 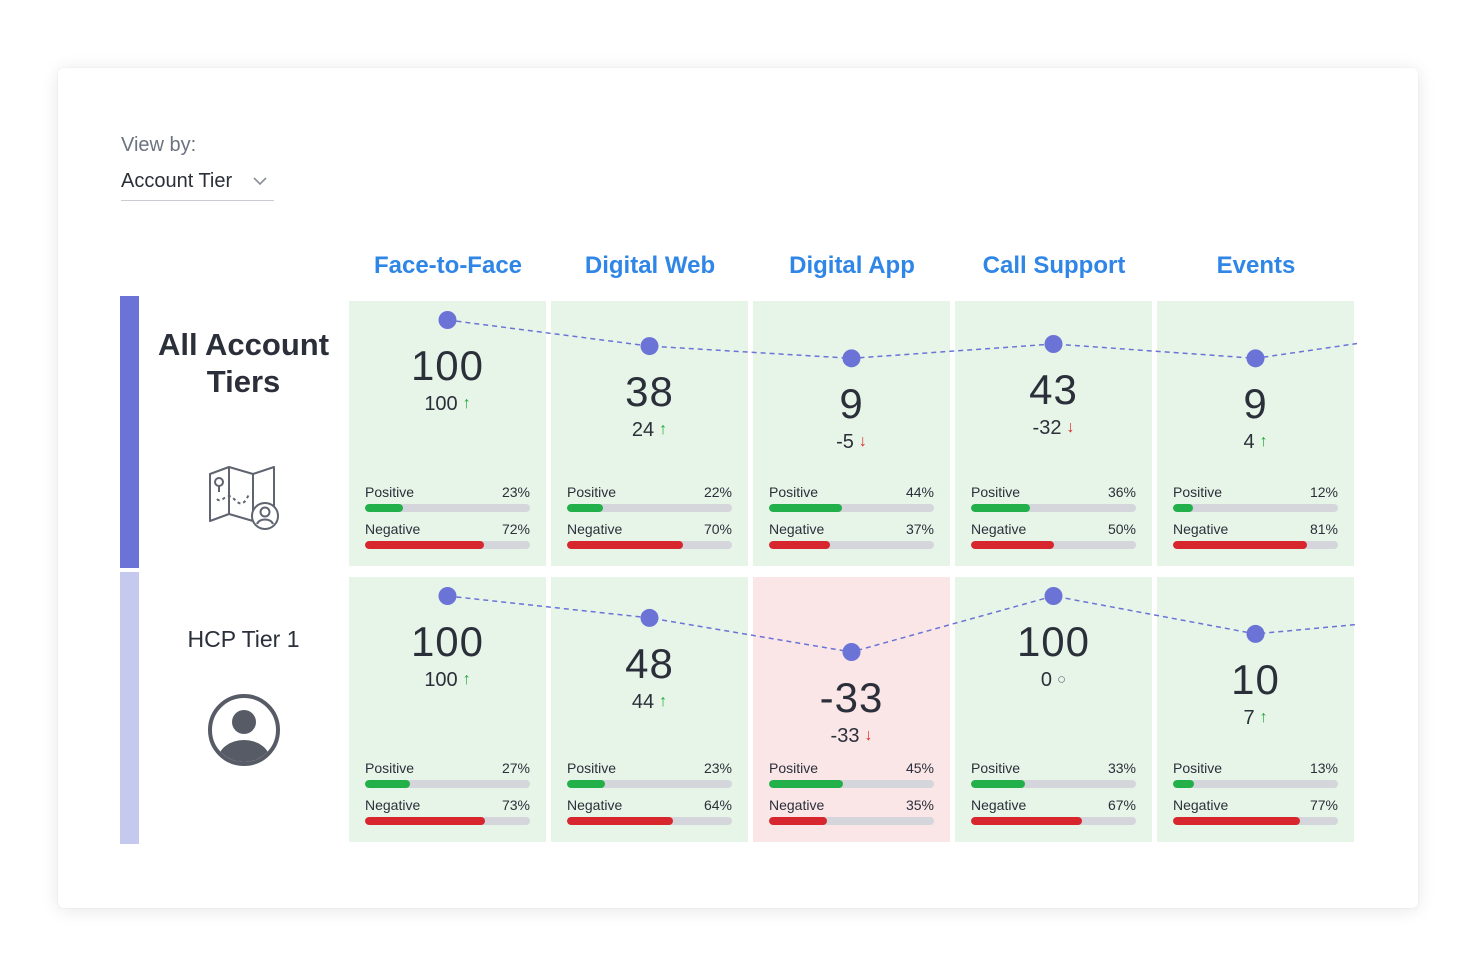 What do you see at coordinates (1323, 529) in the screenshot?
I see `negative-percent: 81%` at bounding box center [1323, 529].